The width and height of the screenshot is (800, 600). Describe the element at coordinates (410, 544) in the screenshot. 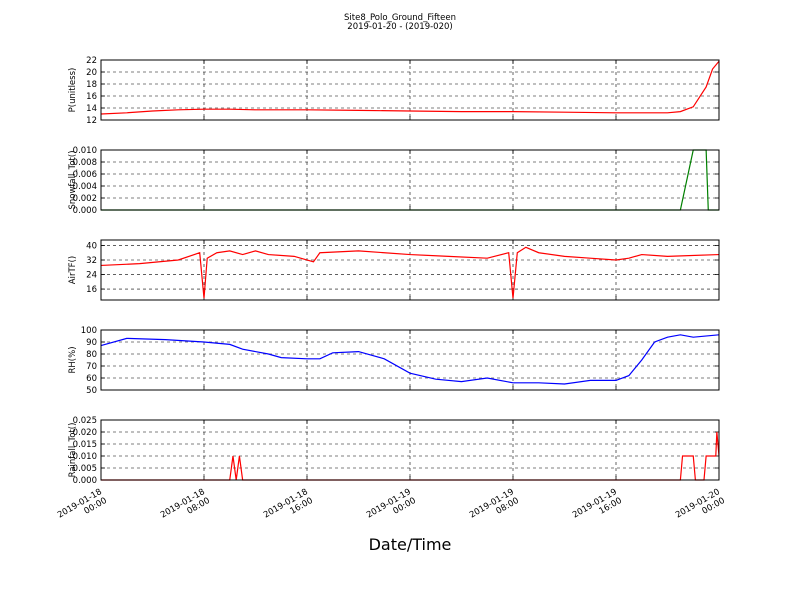

I see `x-axis-label: Date/Time` at that location.